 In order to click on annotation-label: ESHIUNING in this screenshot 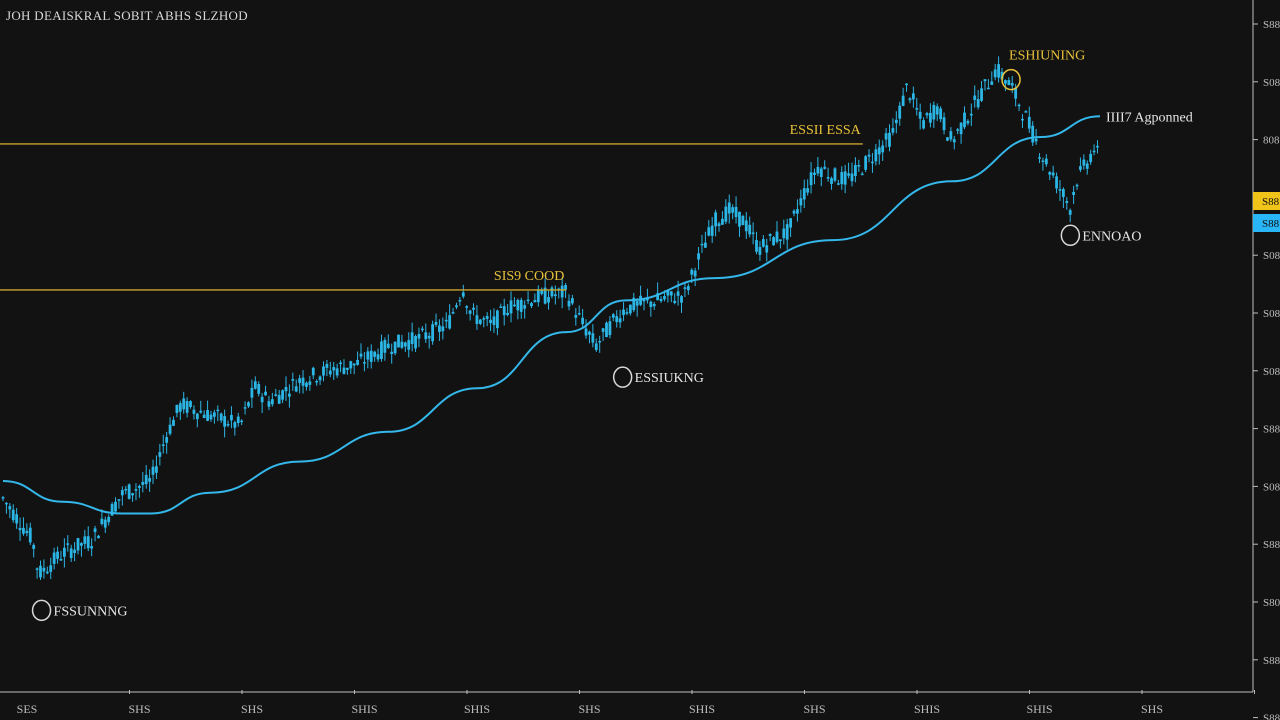, I will do `click(1047, 56)`.